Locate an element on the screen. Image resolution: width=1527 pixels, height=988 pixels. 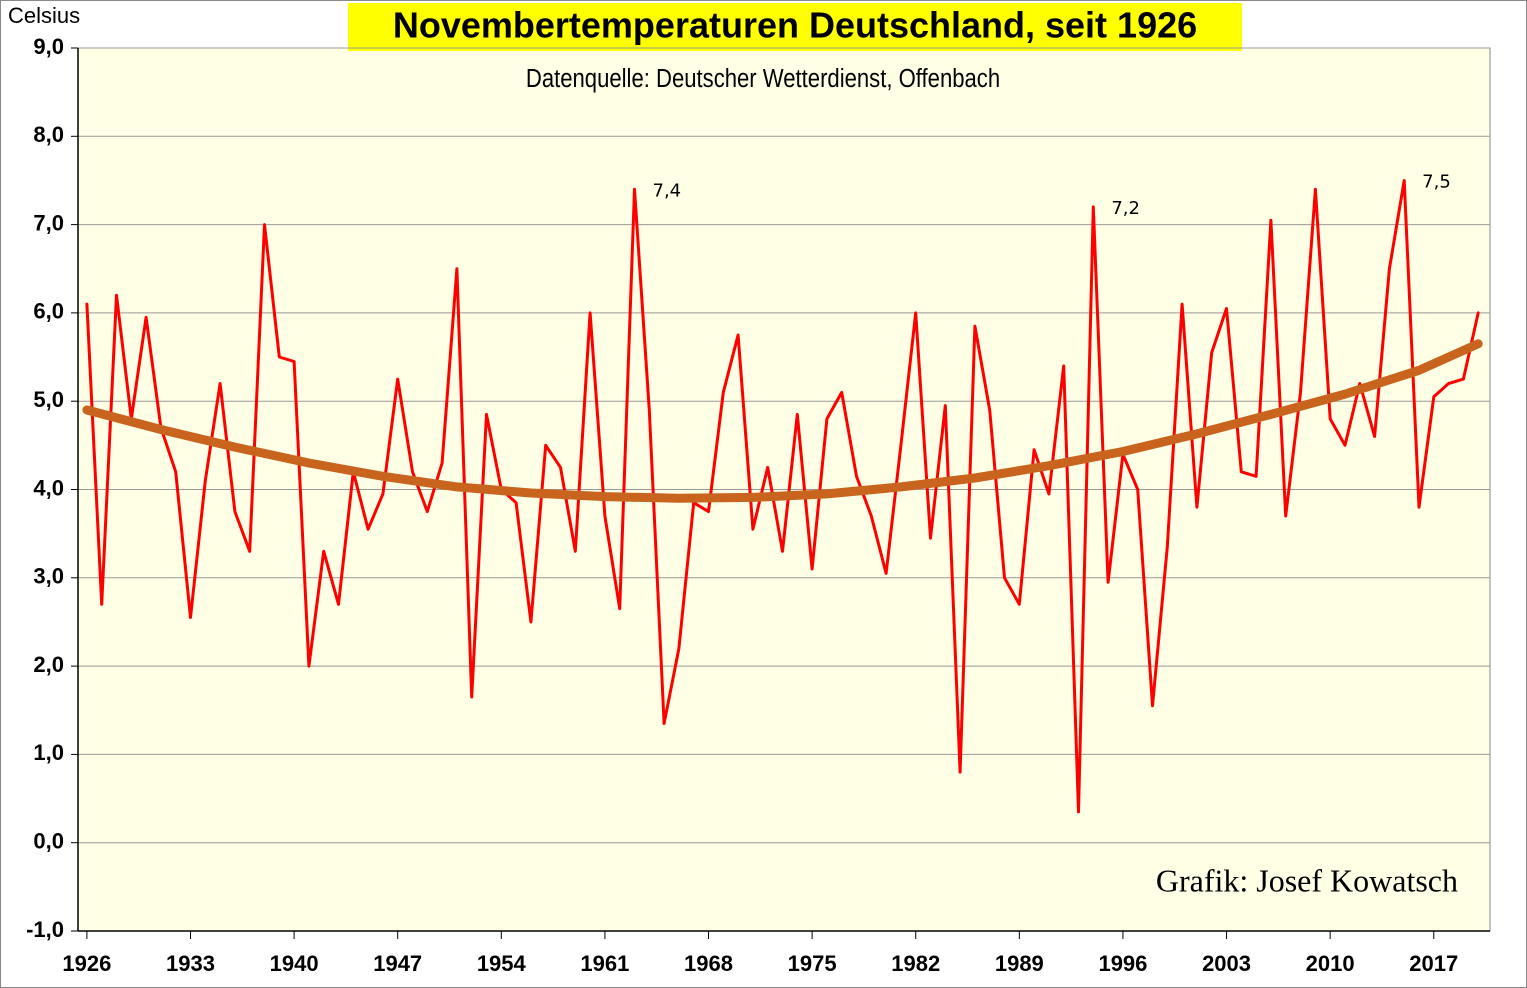
data-label: 7,2 is located at coordinates (1125, 208).